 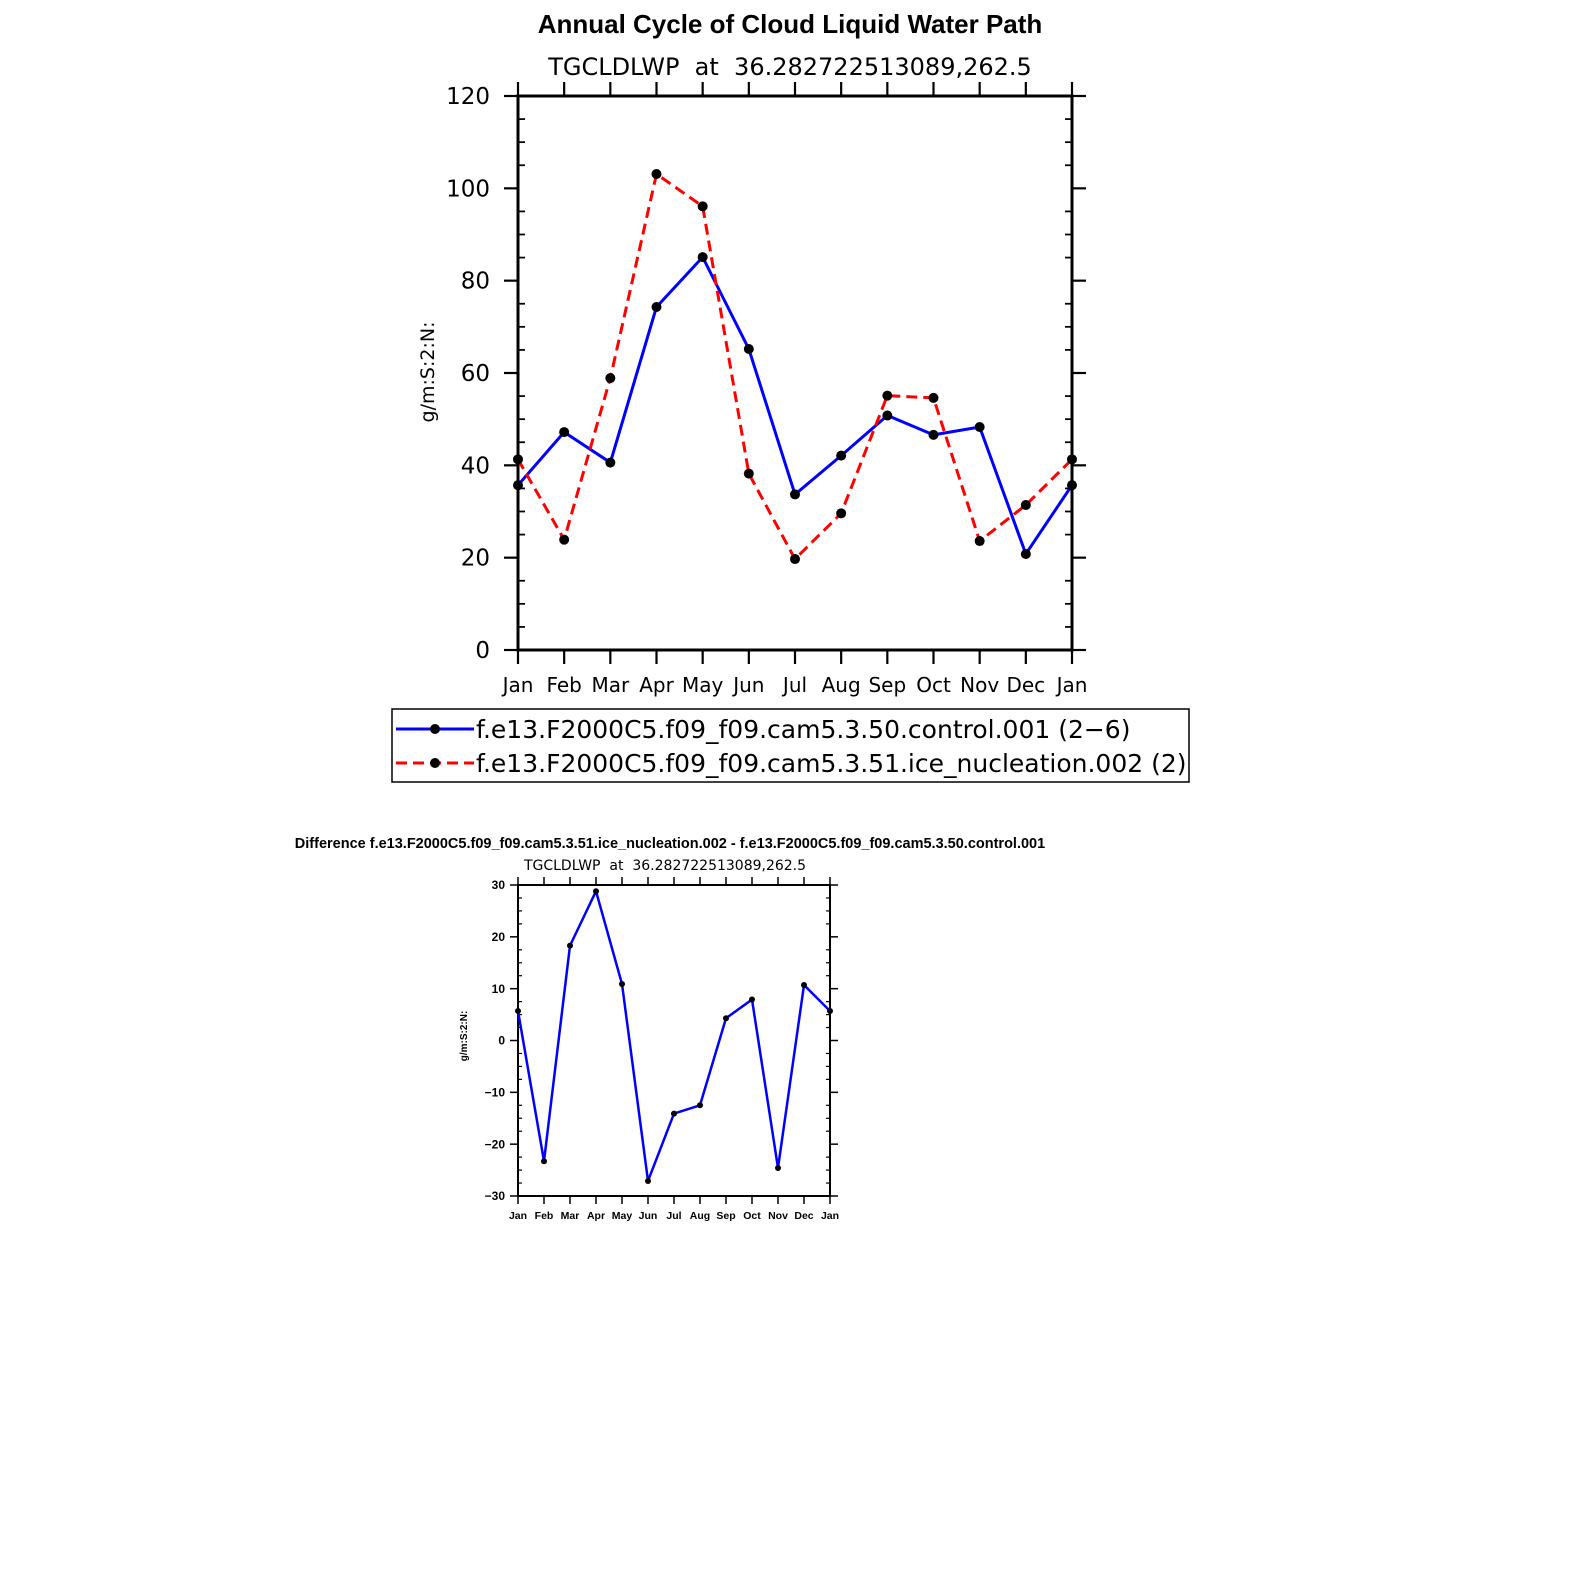 I want to click on y-tick-label: 120, so click(x=468, y=97).